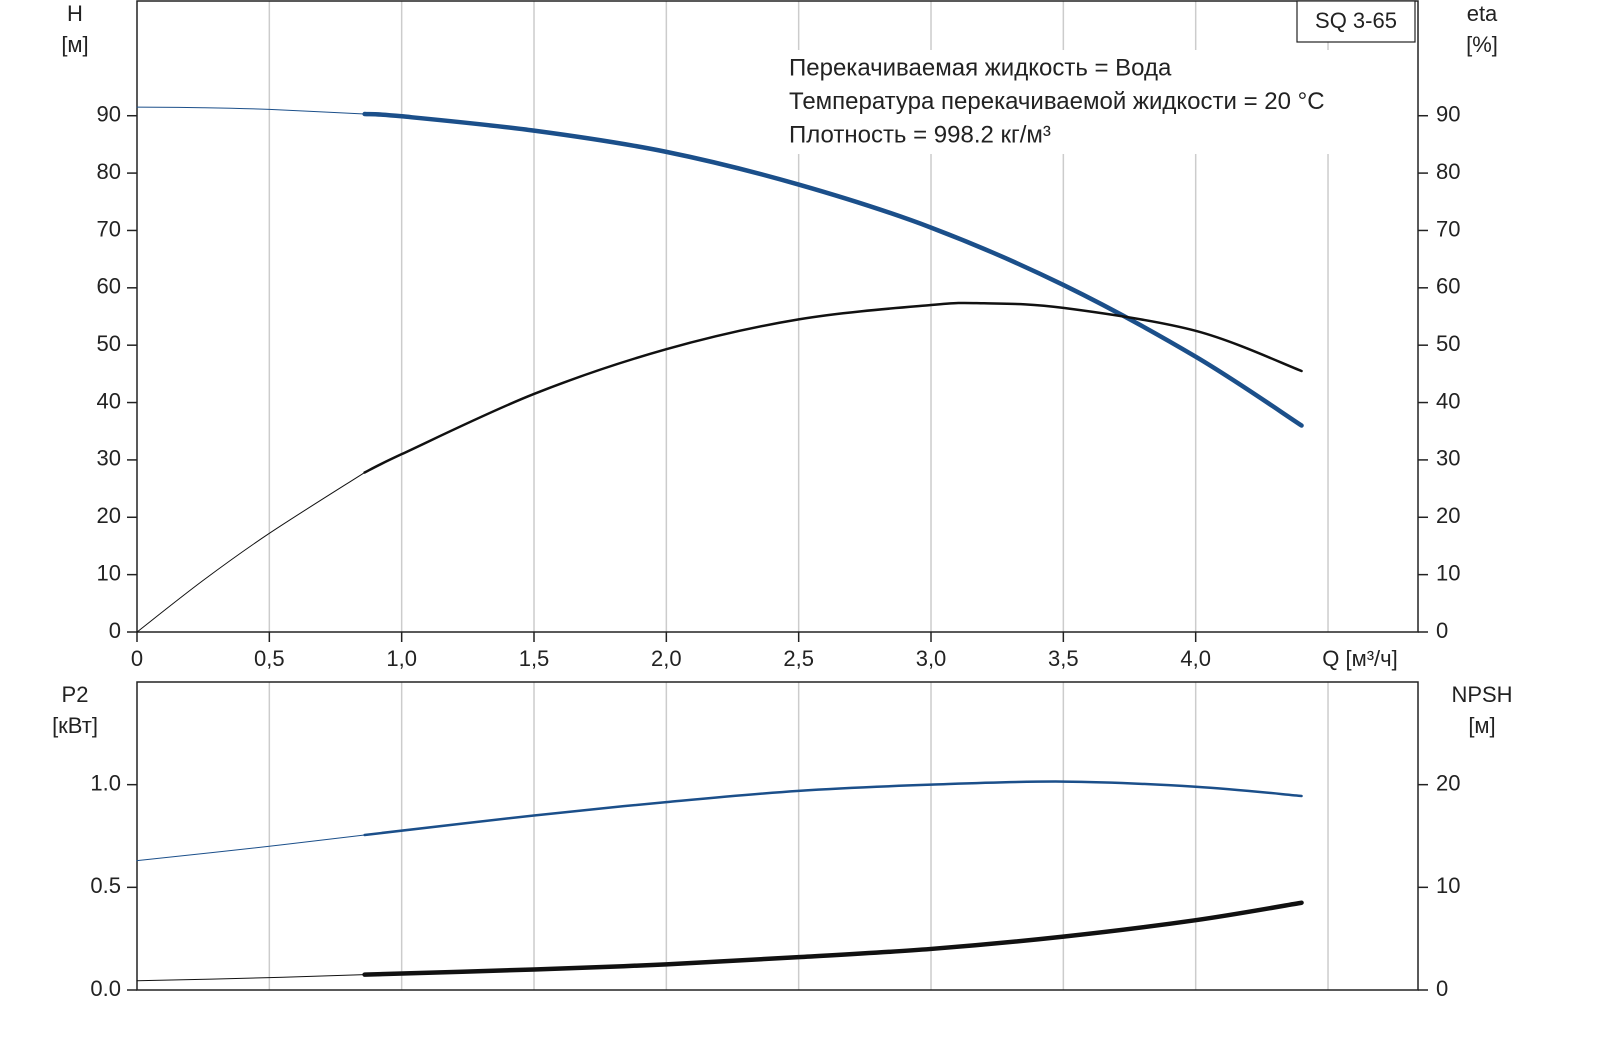 This screenshot has height=1045, width=1617. I want to click on y-tick-label: 0.0, so click(105, 988).